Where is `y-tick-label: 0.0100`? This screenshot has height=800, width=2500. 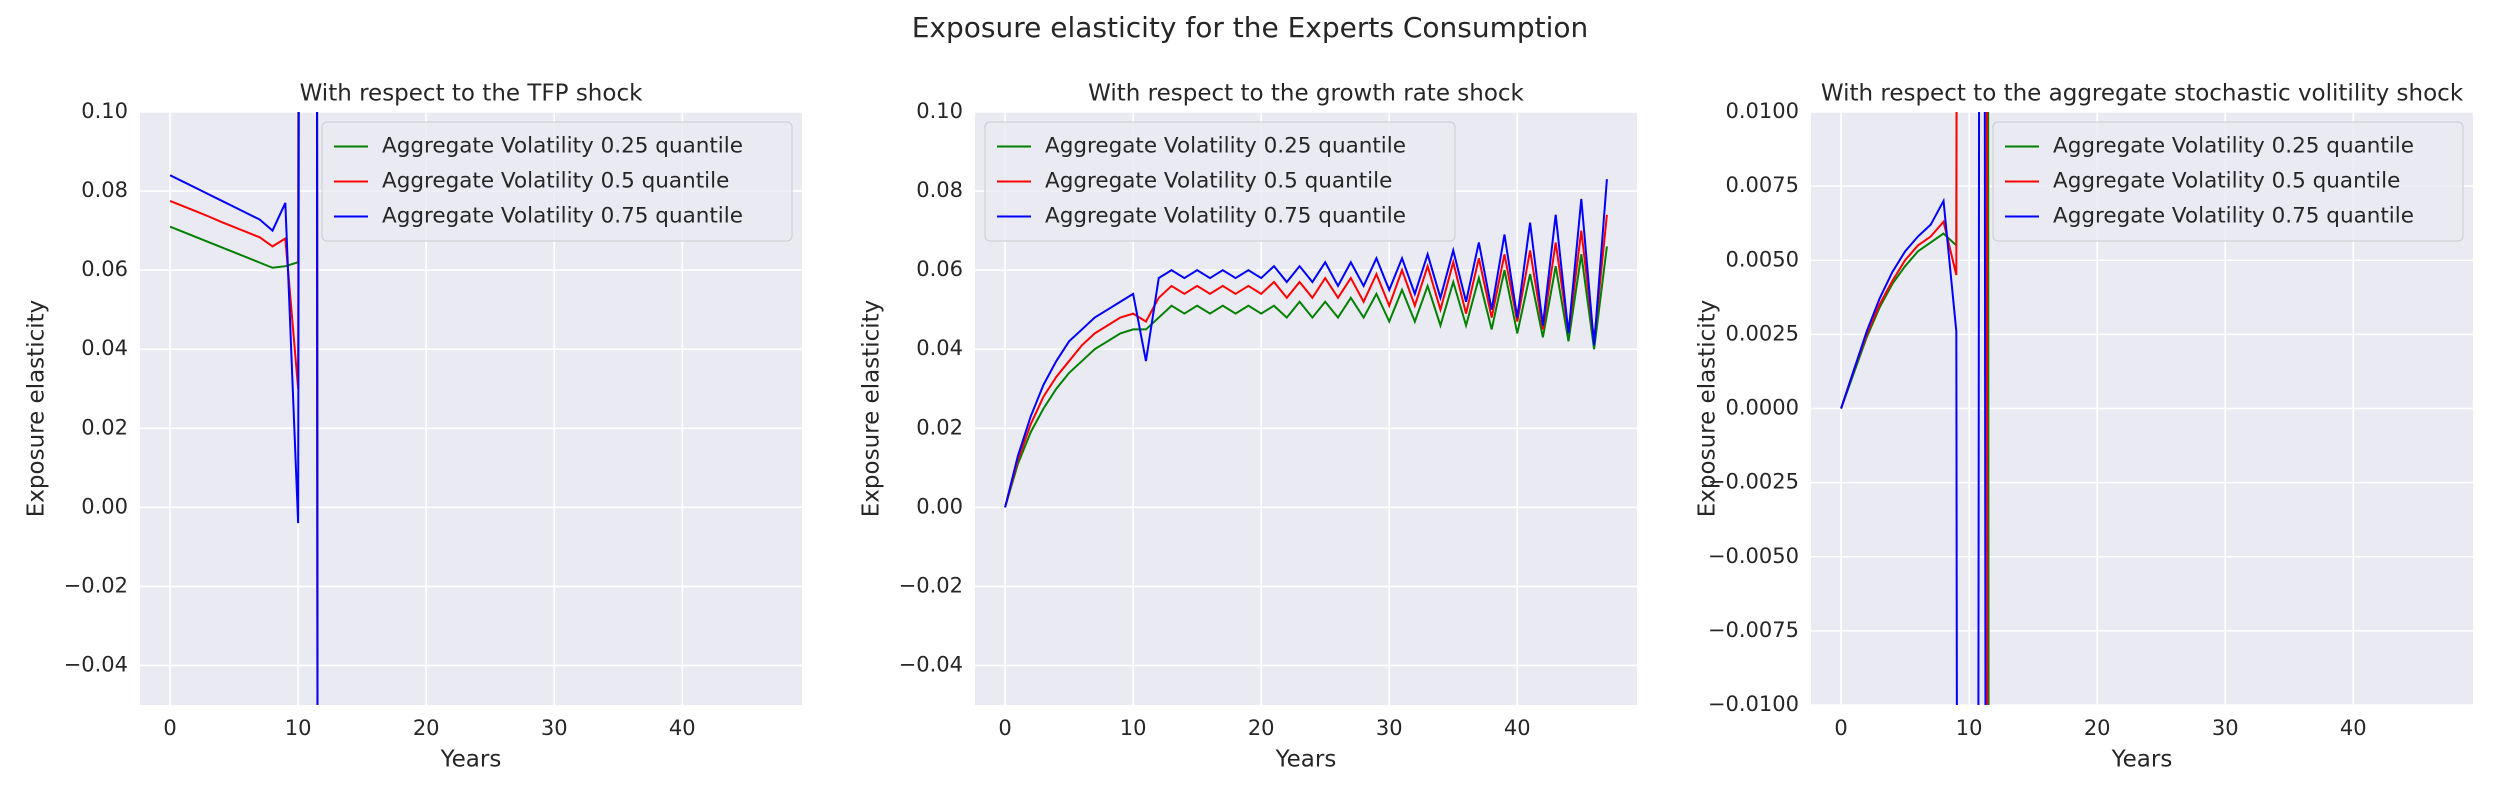
y-tick-label: 0.0100 is located at coordinates (1762, 111).